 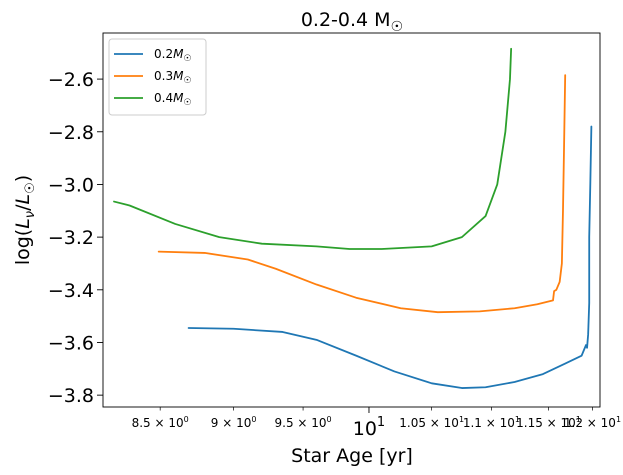 I want to click on y-axis-title-sun: ☉, so click(x=30, y=188).